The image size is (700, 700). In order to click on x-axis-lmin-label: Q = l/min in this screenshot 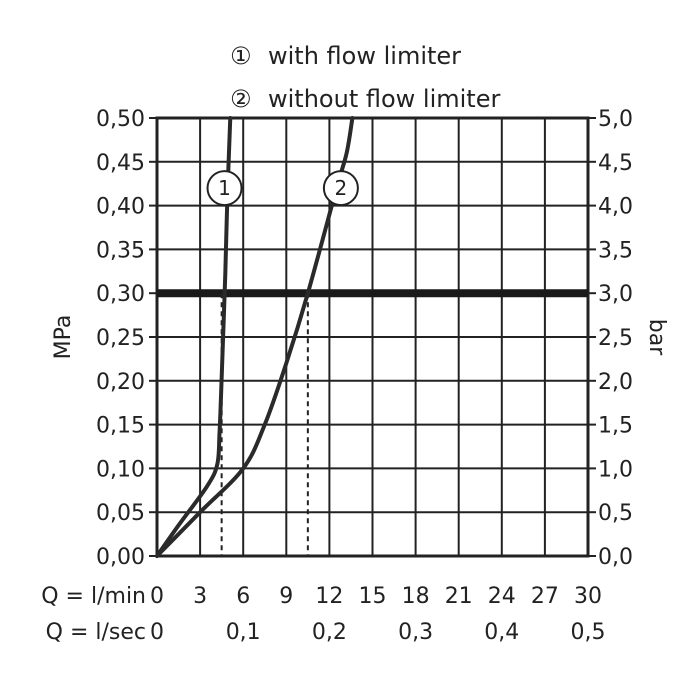, I will do `click(93, 596)`.